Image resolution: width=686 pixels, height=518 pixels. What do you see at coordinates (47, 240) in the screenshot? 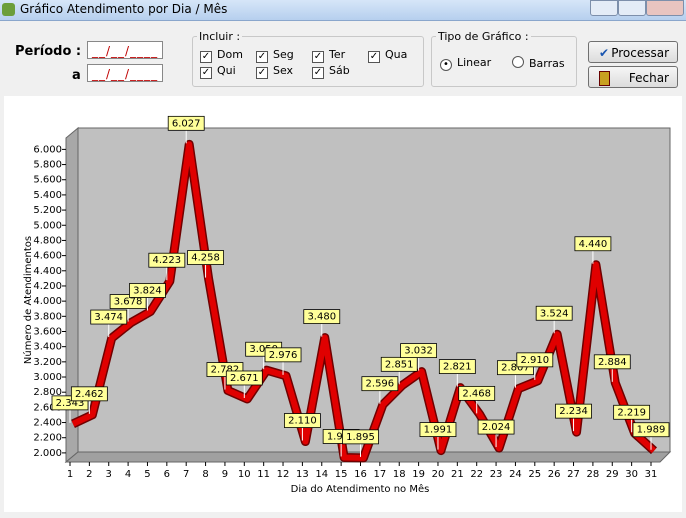
I see `y-tick-label: 4.800` at bounding box center [47, 240].